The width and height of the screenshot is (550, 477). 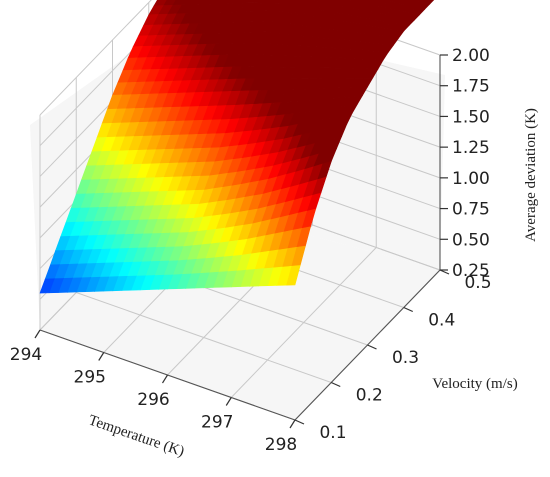 What do you see at coordinates (95, 58) in the screenshot?
I see `wall-gridline-z` at bounding box center [95, 58].